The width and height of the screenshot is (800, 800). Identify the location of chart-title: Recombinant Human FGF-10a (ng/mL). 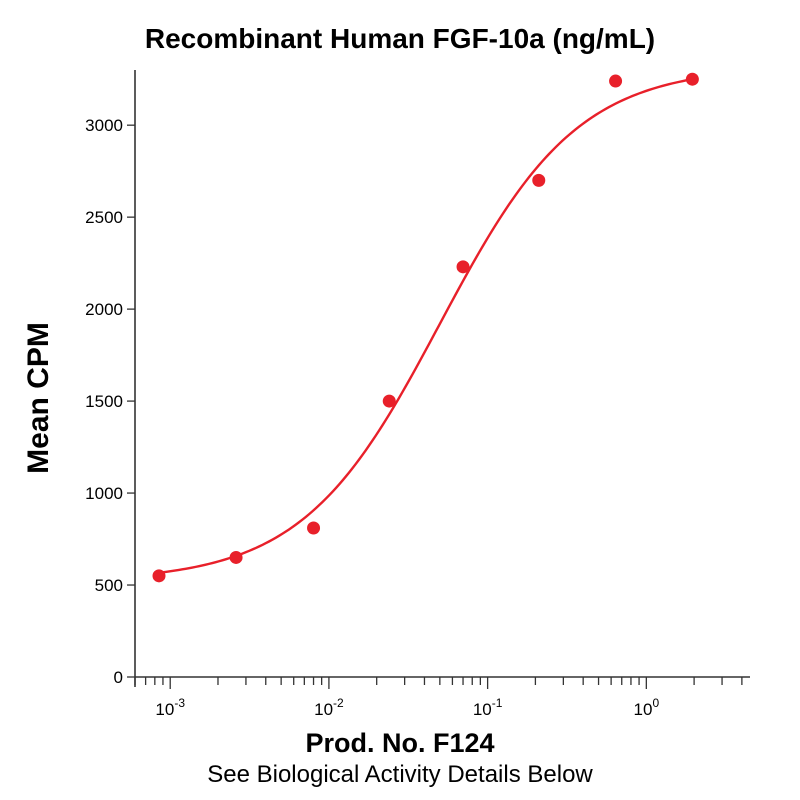
(400, 38).